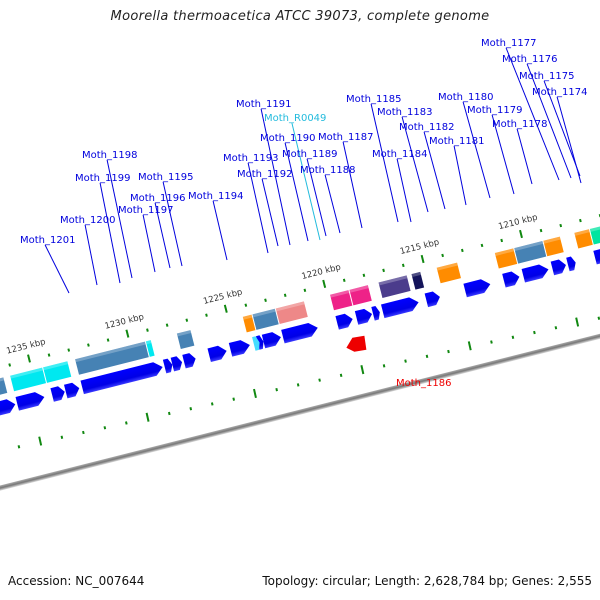  I want to click on gene-label-moth-1195: Moth_1195, so click(165, 177).